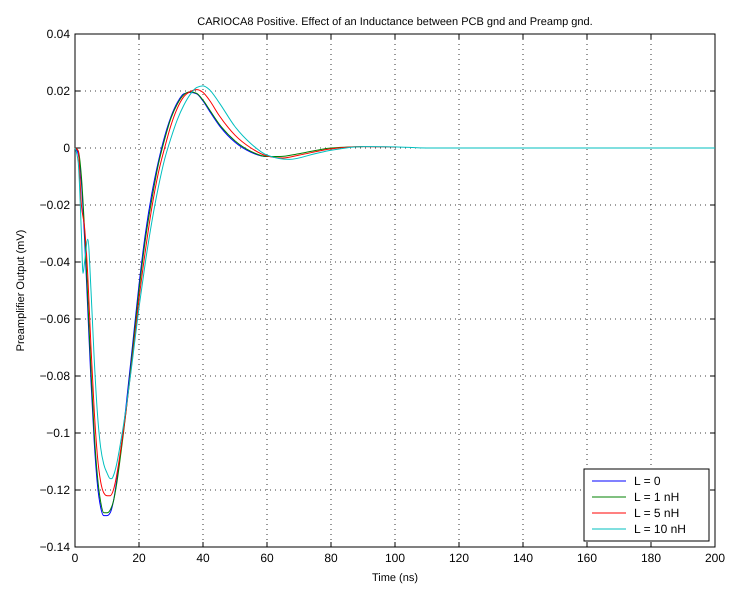 This screenshot has width=745, height=589. Describe the element at coordinates (55, 262) in the screenshot. I see `y-tick-label: −0.04` at that location.